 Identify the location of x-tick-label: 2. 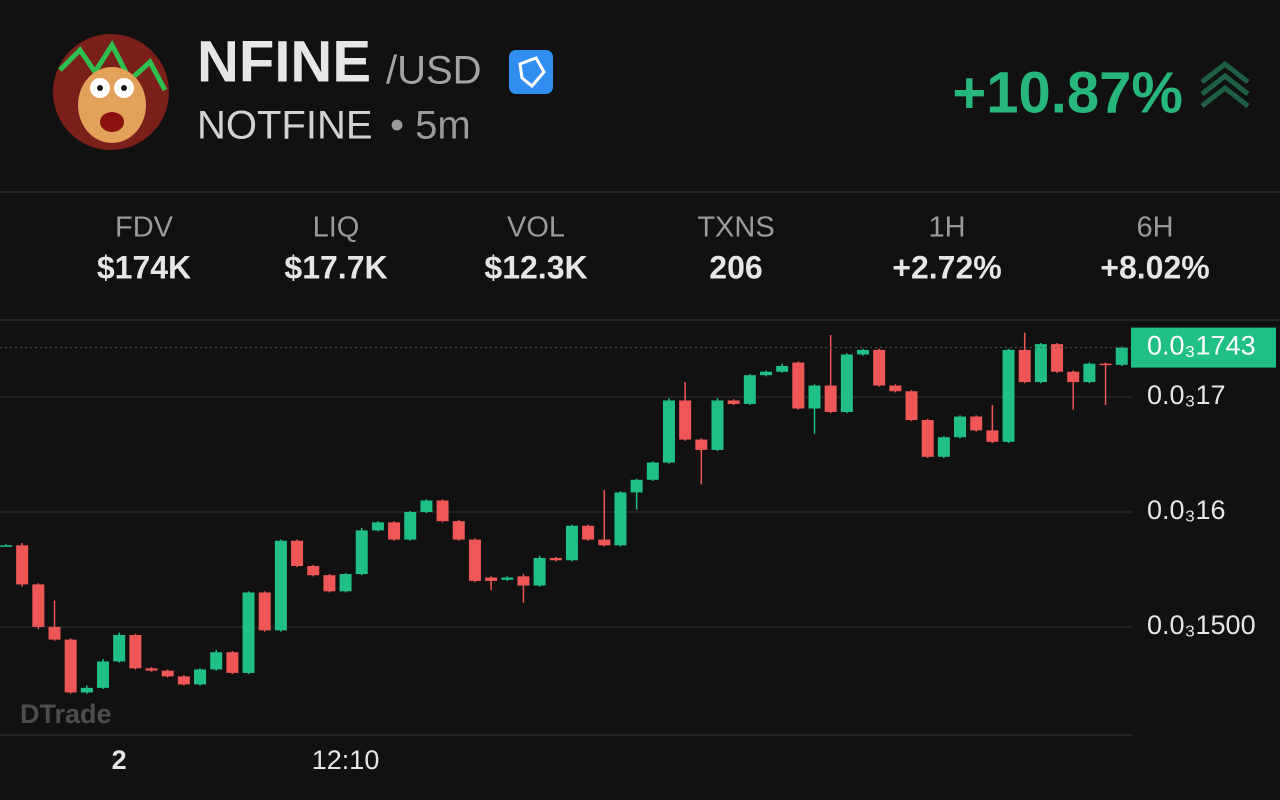
(119, 760).